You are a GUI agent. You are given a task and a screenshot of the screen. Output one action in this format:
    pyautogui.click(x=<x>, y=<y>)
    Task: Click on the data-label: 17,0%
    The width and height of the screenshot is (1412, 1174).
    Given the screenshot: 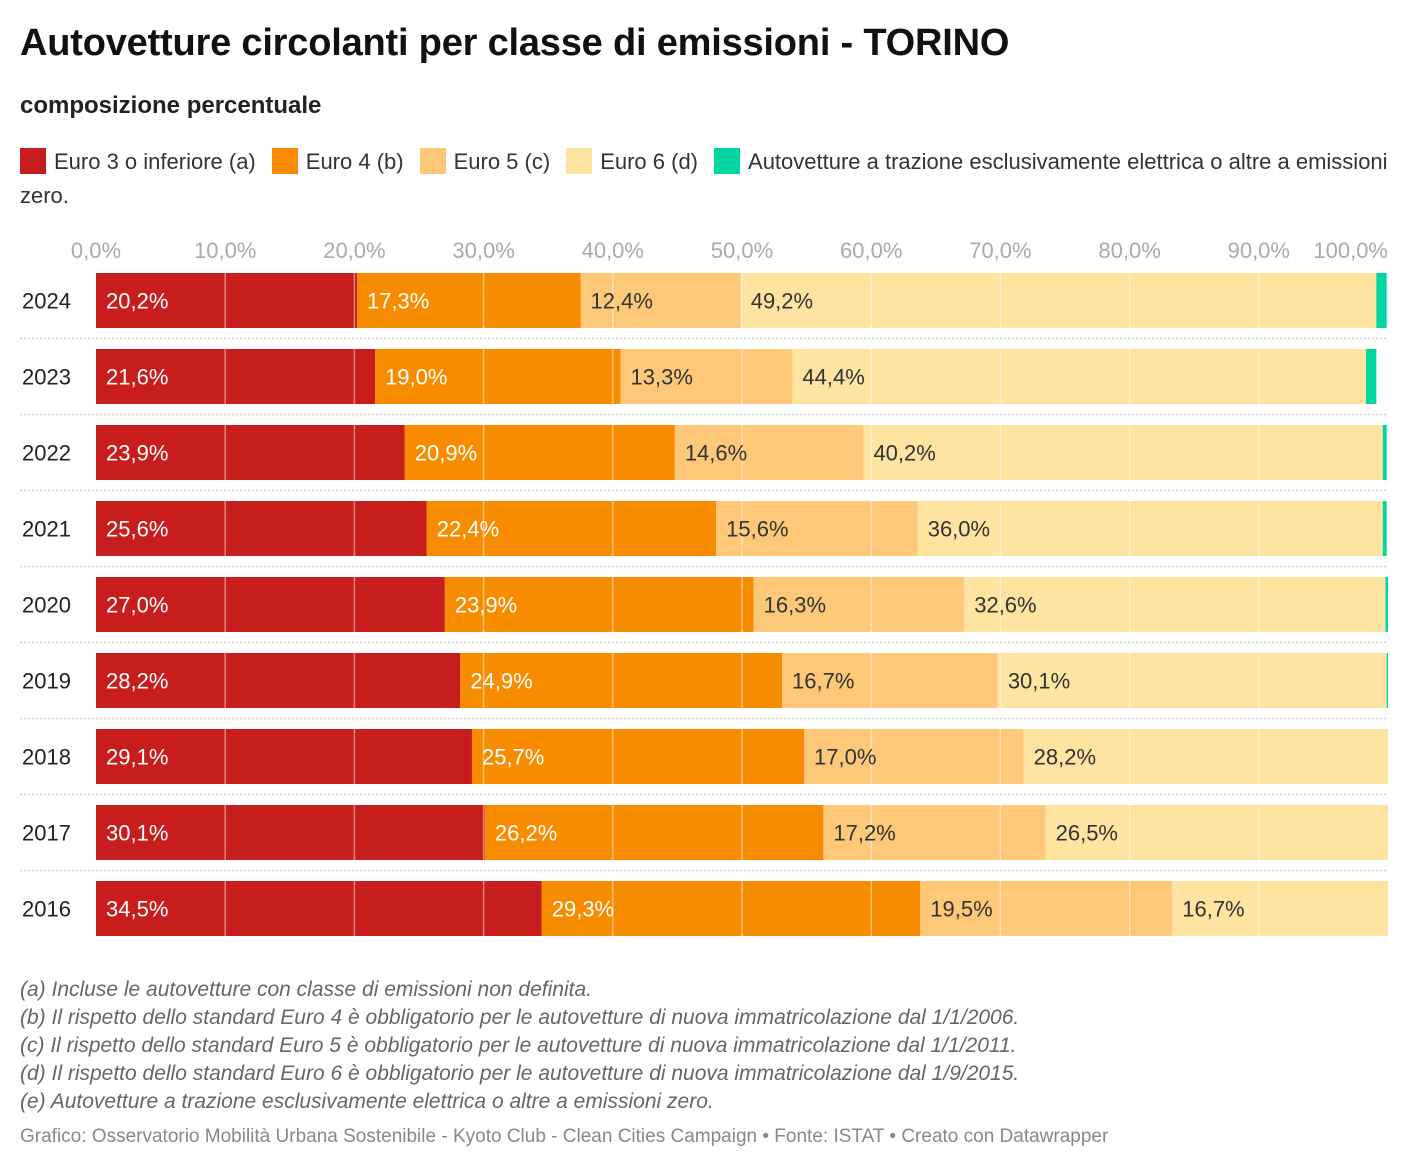 What is the action you would take?
    pyautogui.click(x=845, y=757)
    